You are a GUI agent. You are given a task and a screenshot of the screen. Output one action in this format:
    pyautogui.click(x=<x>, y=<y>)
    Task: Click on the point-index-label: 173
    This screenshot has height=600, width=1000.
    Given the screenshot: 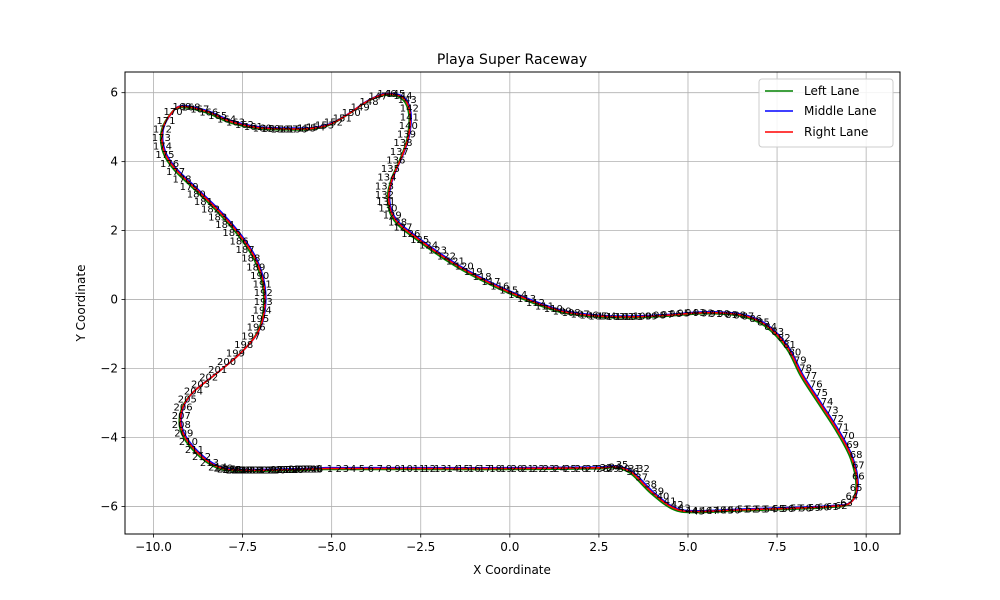 What is the action you would take?
    pyautogui.click(x=161, y=138)
    